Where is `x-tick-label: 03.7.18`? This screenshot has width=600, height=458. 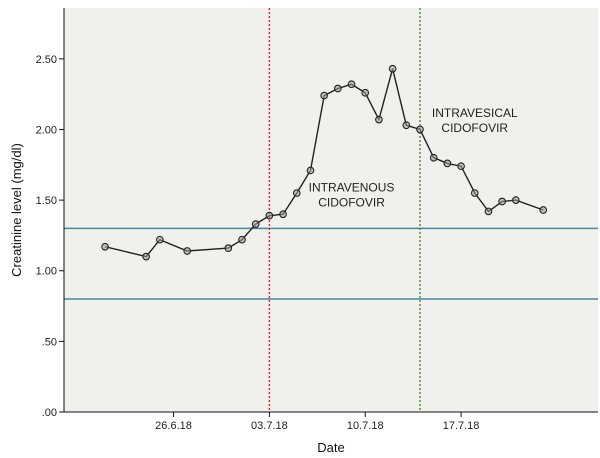 x-tick-label: 03.7.18 is located at coordinates (269, 426).